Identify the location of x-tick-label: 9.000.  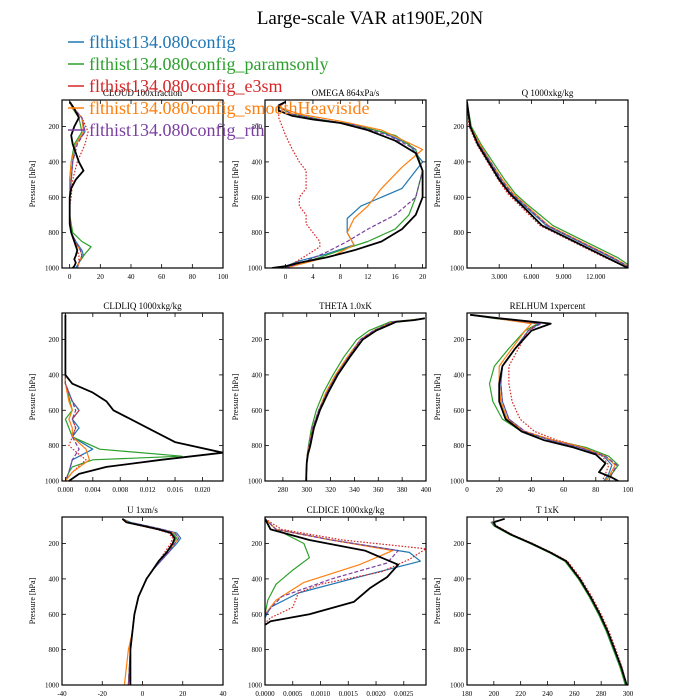
(564, 277).